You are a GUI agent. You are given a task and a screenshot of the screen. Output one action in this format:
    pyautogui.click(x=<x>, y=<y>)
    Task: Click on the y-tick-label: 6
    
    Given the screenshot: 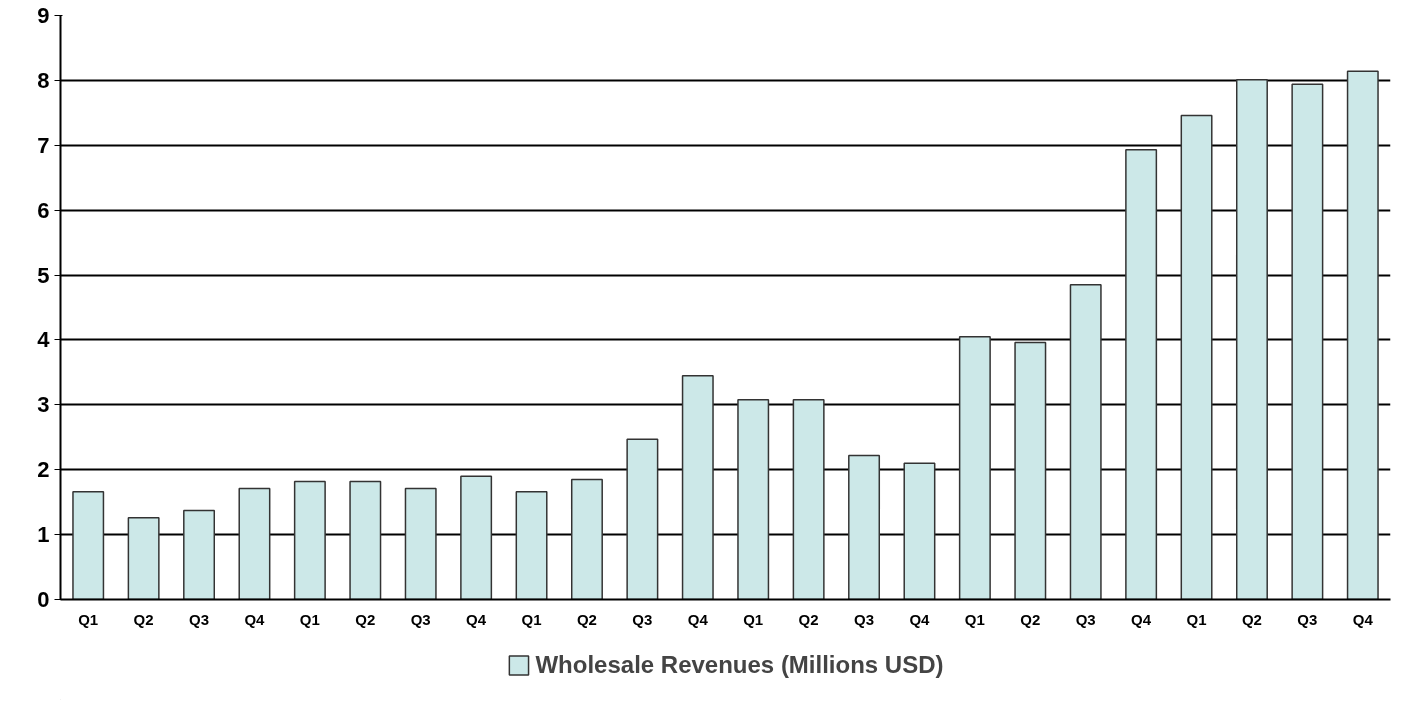 What is the action you would take?
    pyautogui.click(x=43, y=210)
    